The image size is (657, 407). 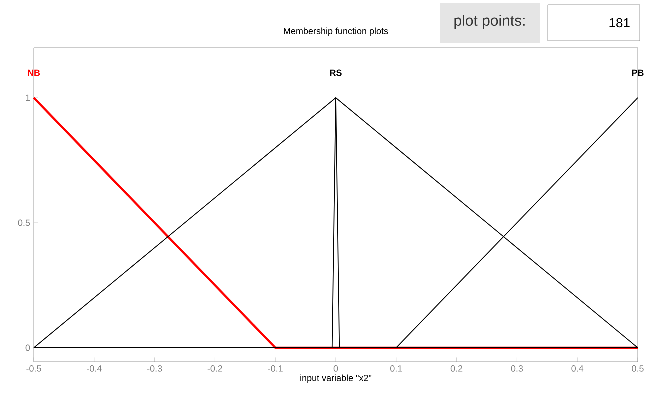 What do you see at coordinates (336, 369) in the screenshot?
I see `x-tick-label: 0` at bounding box center [336, 369].